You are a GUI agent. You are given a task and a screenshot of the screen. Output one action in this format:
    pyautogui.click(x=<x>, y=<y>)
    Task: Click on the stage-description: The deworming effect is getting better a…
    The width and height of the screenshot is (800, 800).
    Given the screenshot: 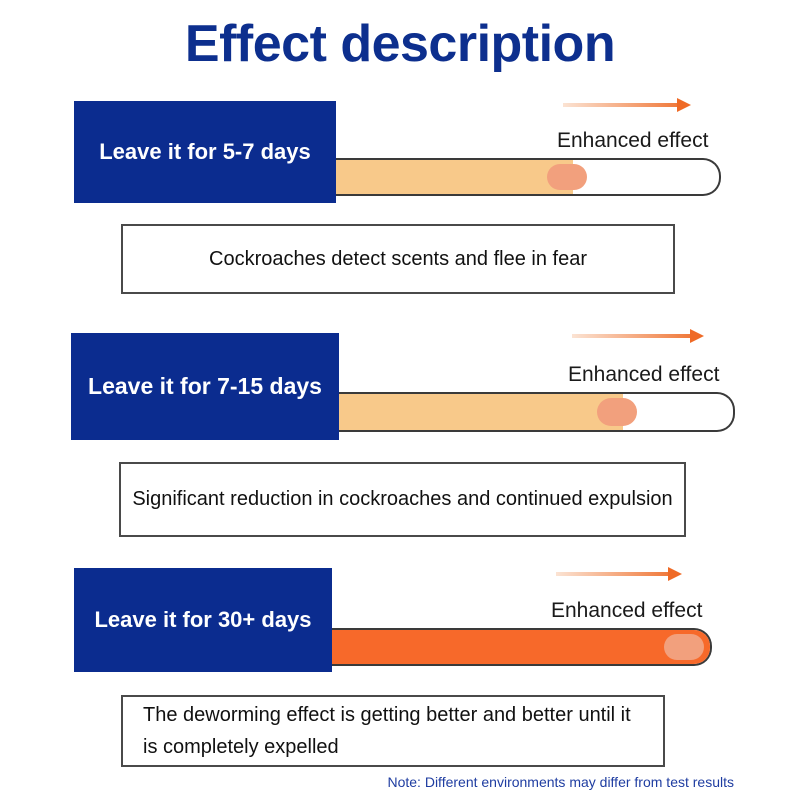 What is the action you would take?
    pyautogui.click(x=387, y=731)
    